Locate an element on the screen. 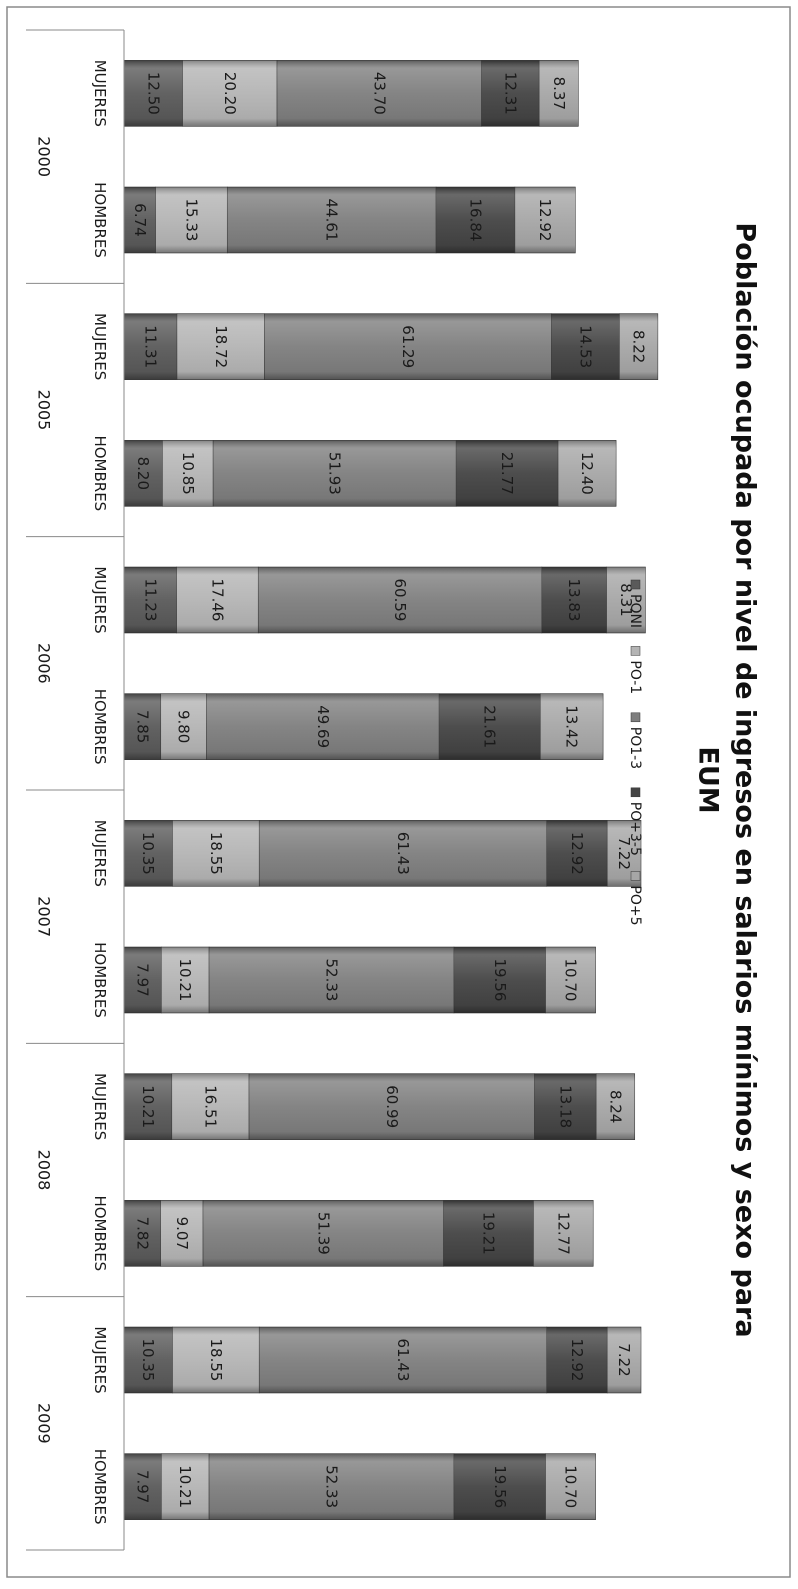  group-label: 2000 is located at coordinates (44, 156).